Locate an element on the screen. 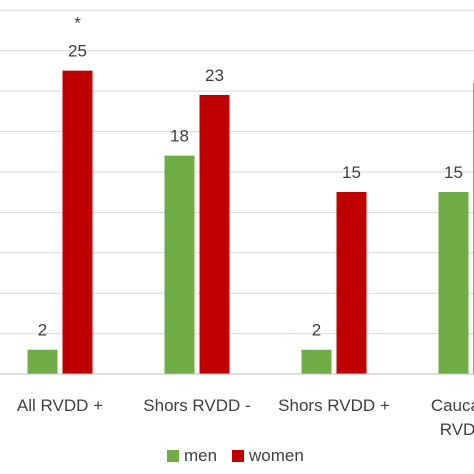 The width and height of the screenshot is (474, 474). legend-swatch-women is located at coordinates (238, 456).